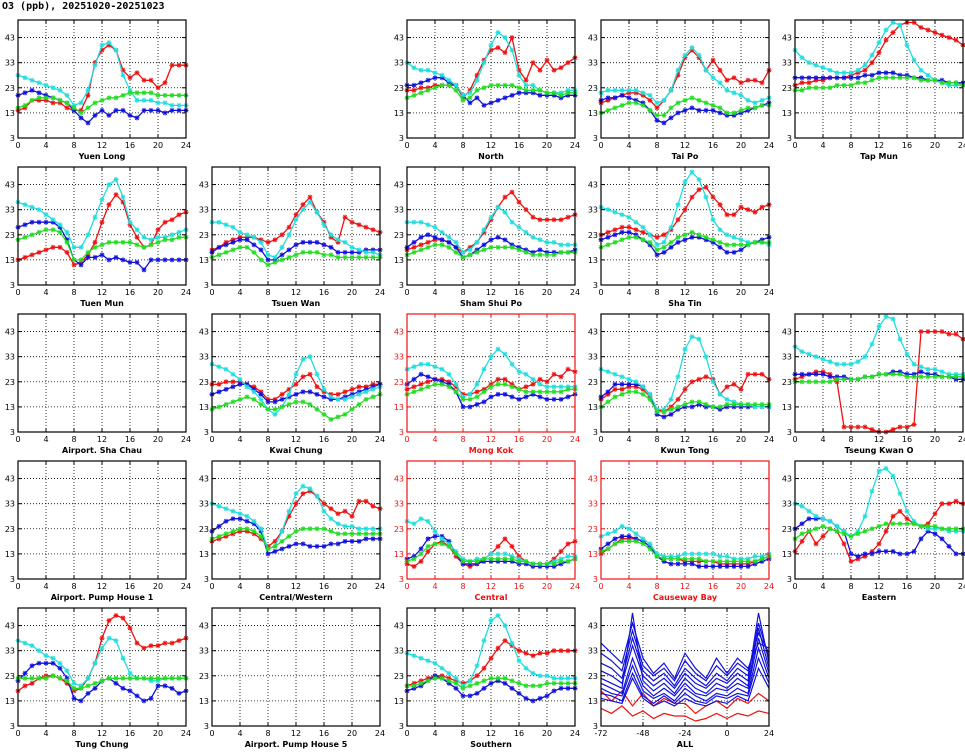 The image size is (965, 755). What do you see at coordinates (101, 744) in the screenshot?
I see `station-label: Tung Chung` at bounding box center [101, 744].